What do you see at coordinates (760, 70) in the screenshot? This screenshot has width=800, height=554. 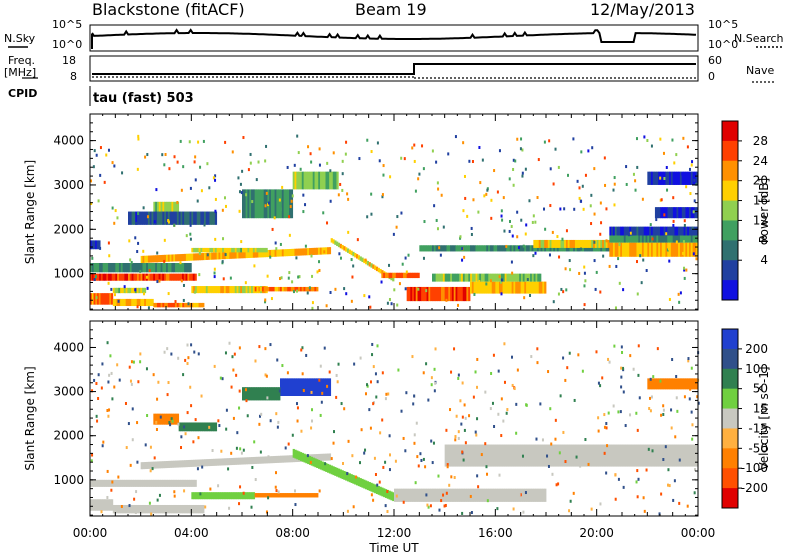 I see `nave-label: Nave` at bounding box center [760, 70].